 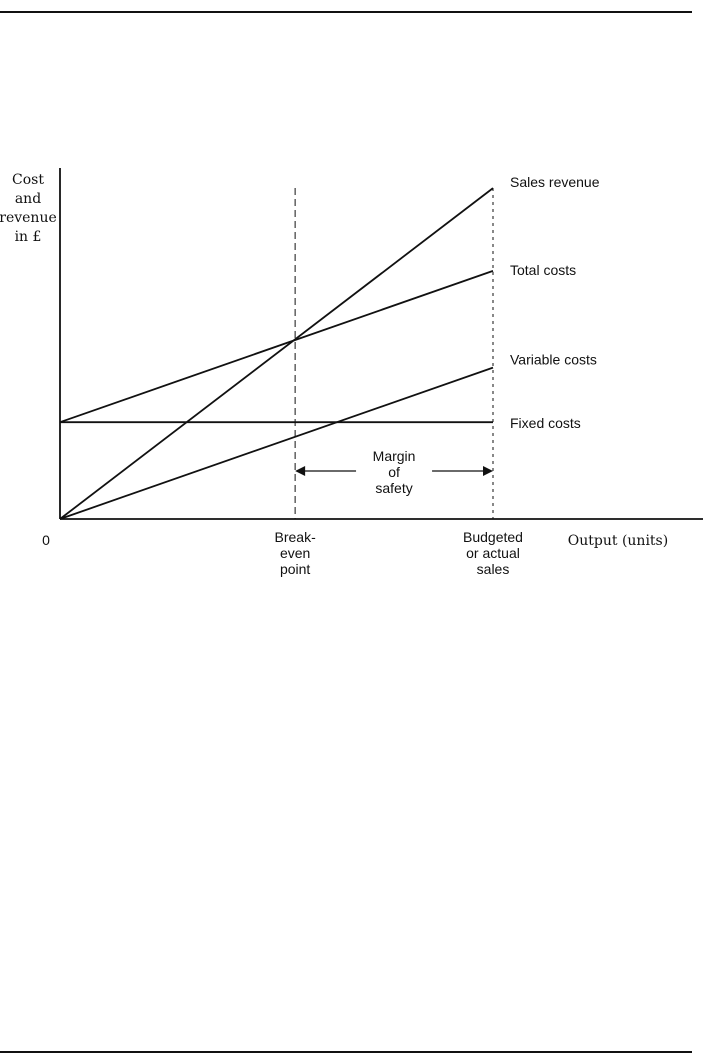 I want to click on total-costs-line, so click(x=276, y=346).